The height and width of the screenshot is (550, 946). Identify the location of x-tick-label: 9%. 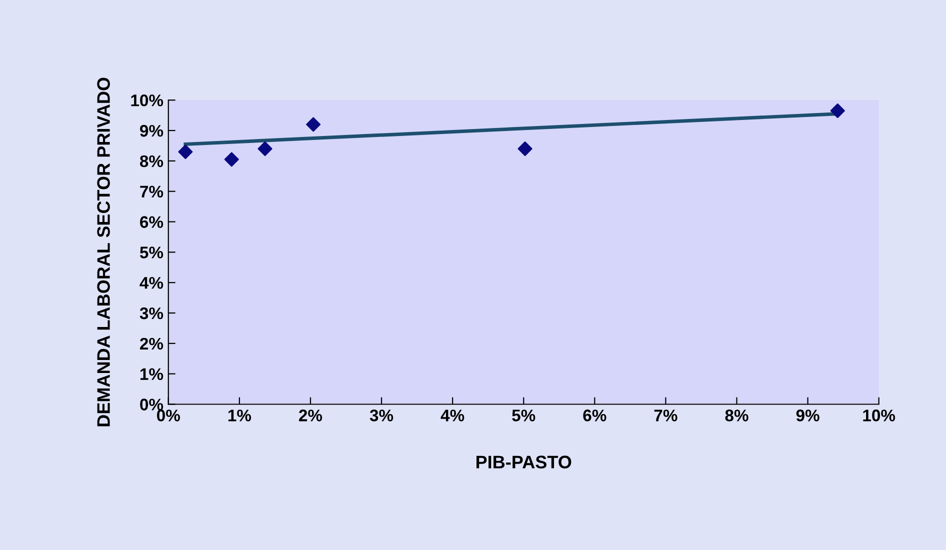
(808, 416).